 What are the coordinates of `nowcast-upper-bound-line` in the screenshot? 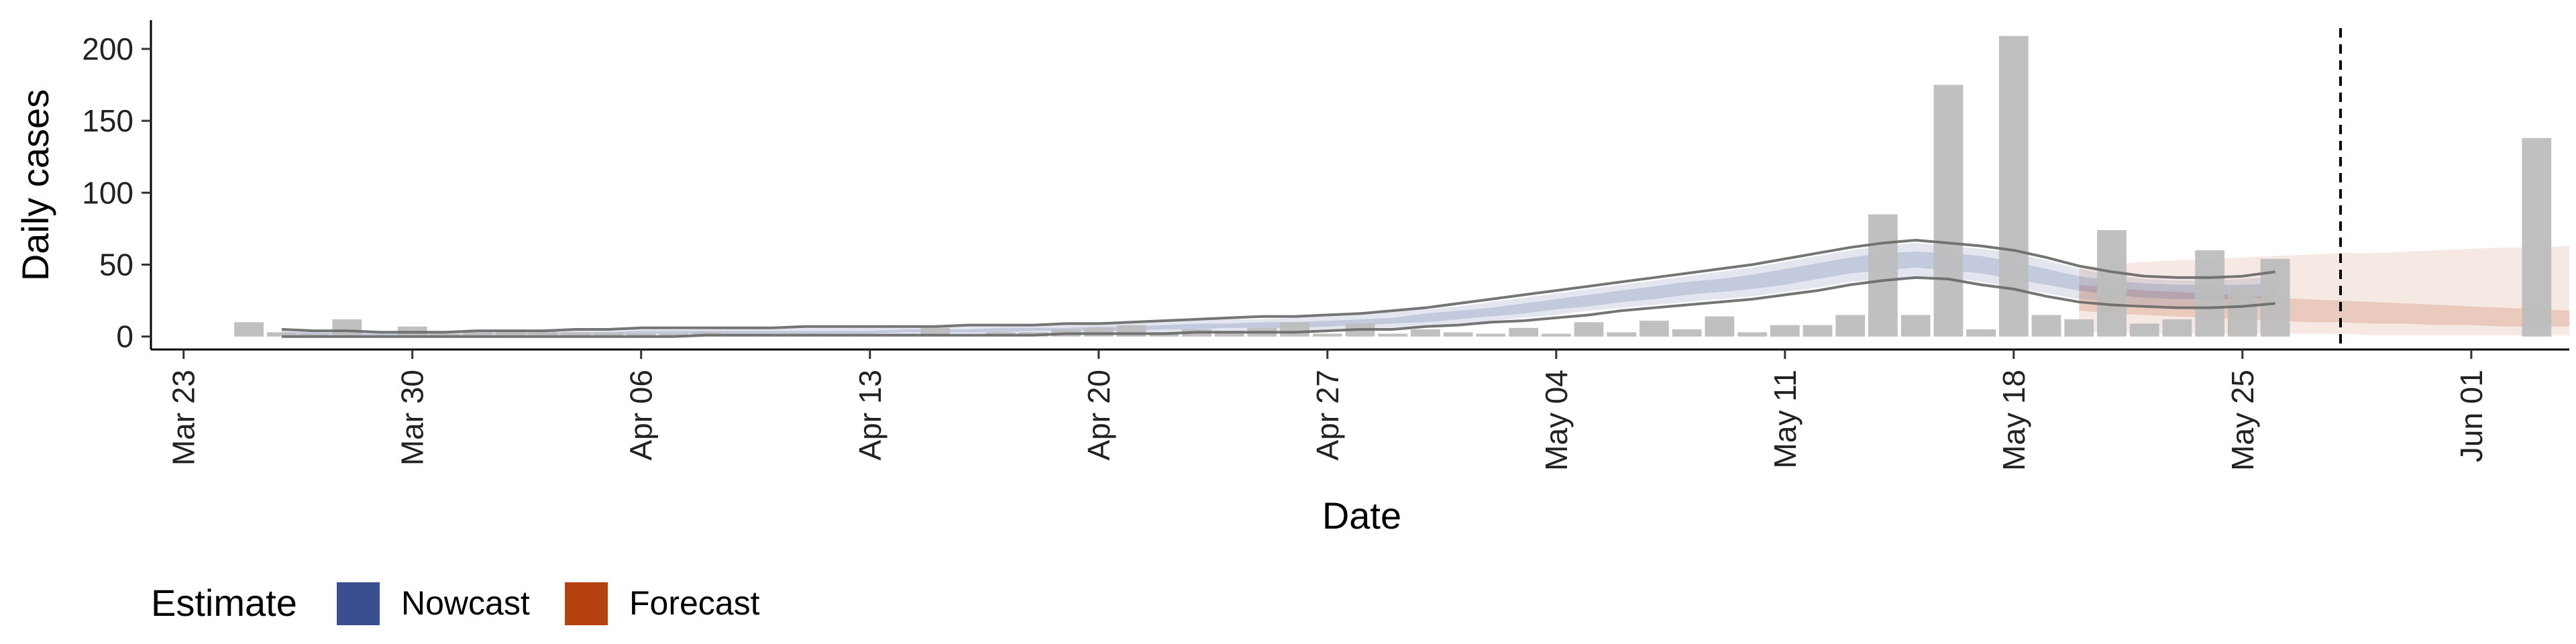 It's located at (1278, 286).